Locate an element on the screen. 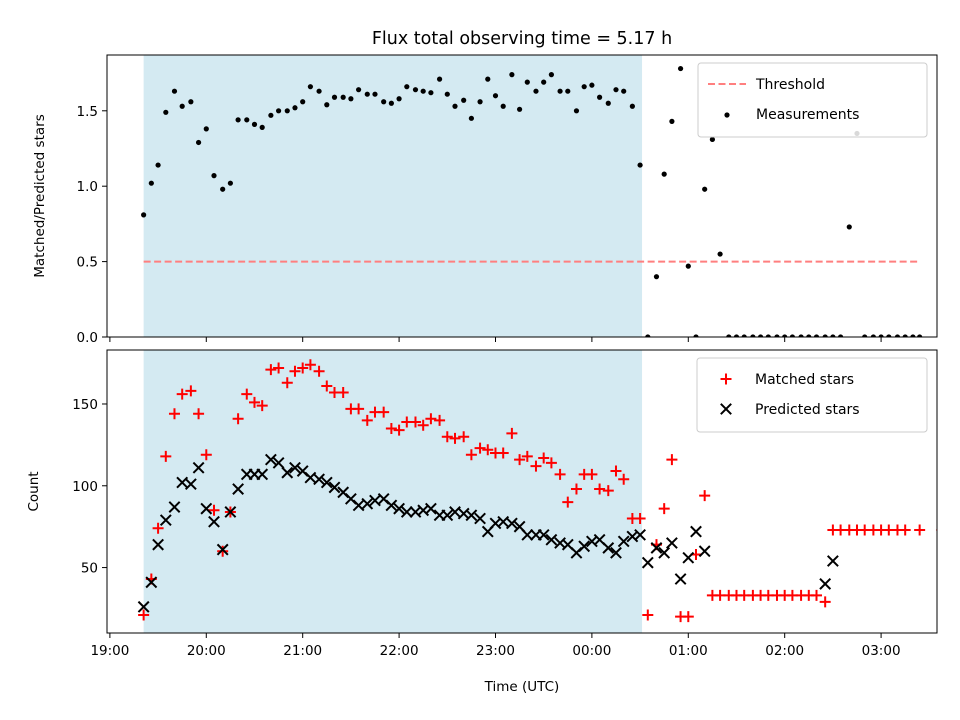 Image resolution: width=960 pixels, height=720 pixels. legend-label: Threshold is located at coordinates (790, 85).